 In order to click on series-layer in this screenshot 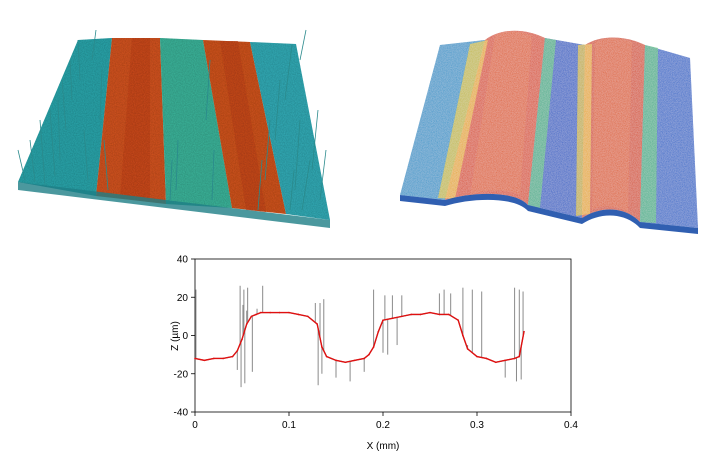, I will do `click(359, 336)`.